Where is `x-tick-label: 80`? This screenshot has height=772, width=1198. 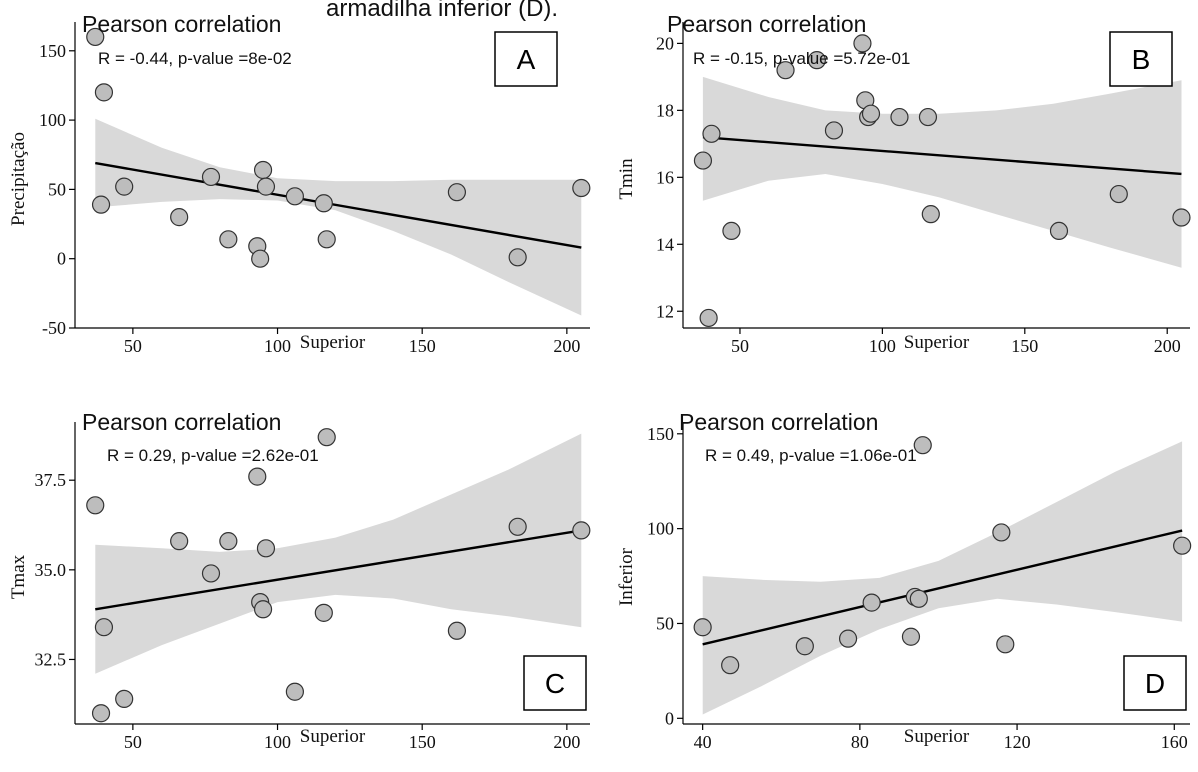 x-tick-label: 80 is located at coordinates (860, 742).